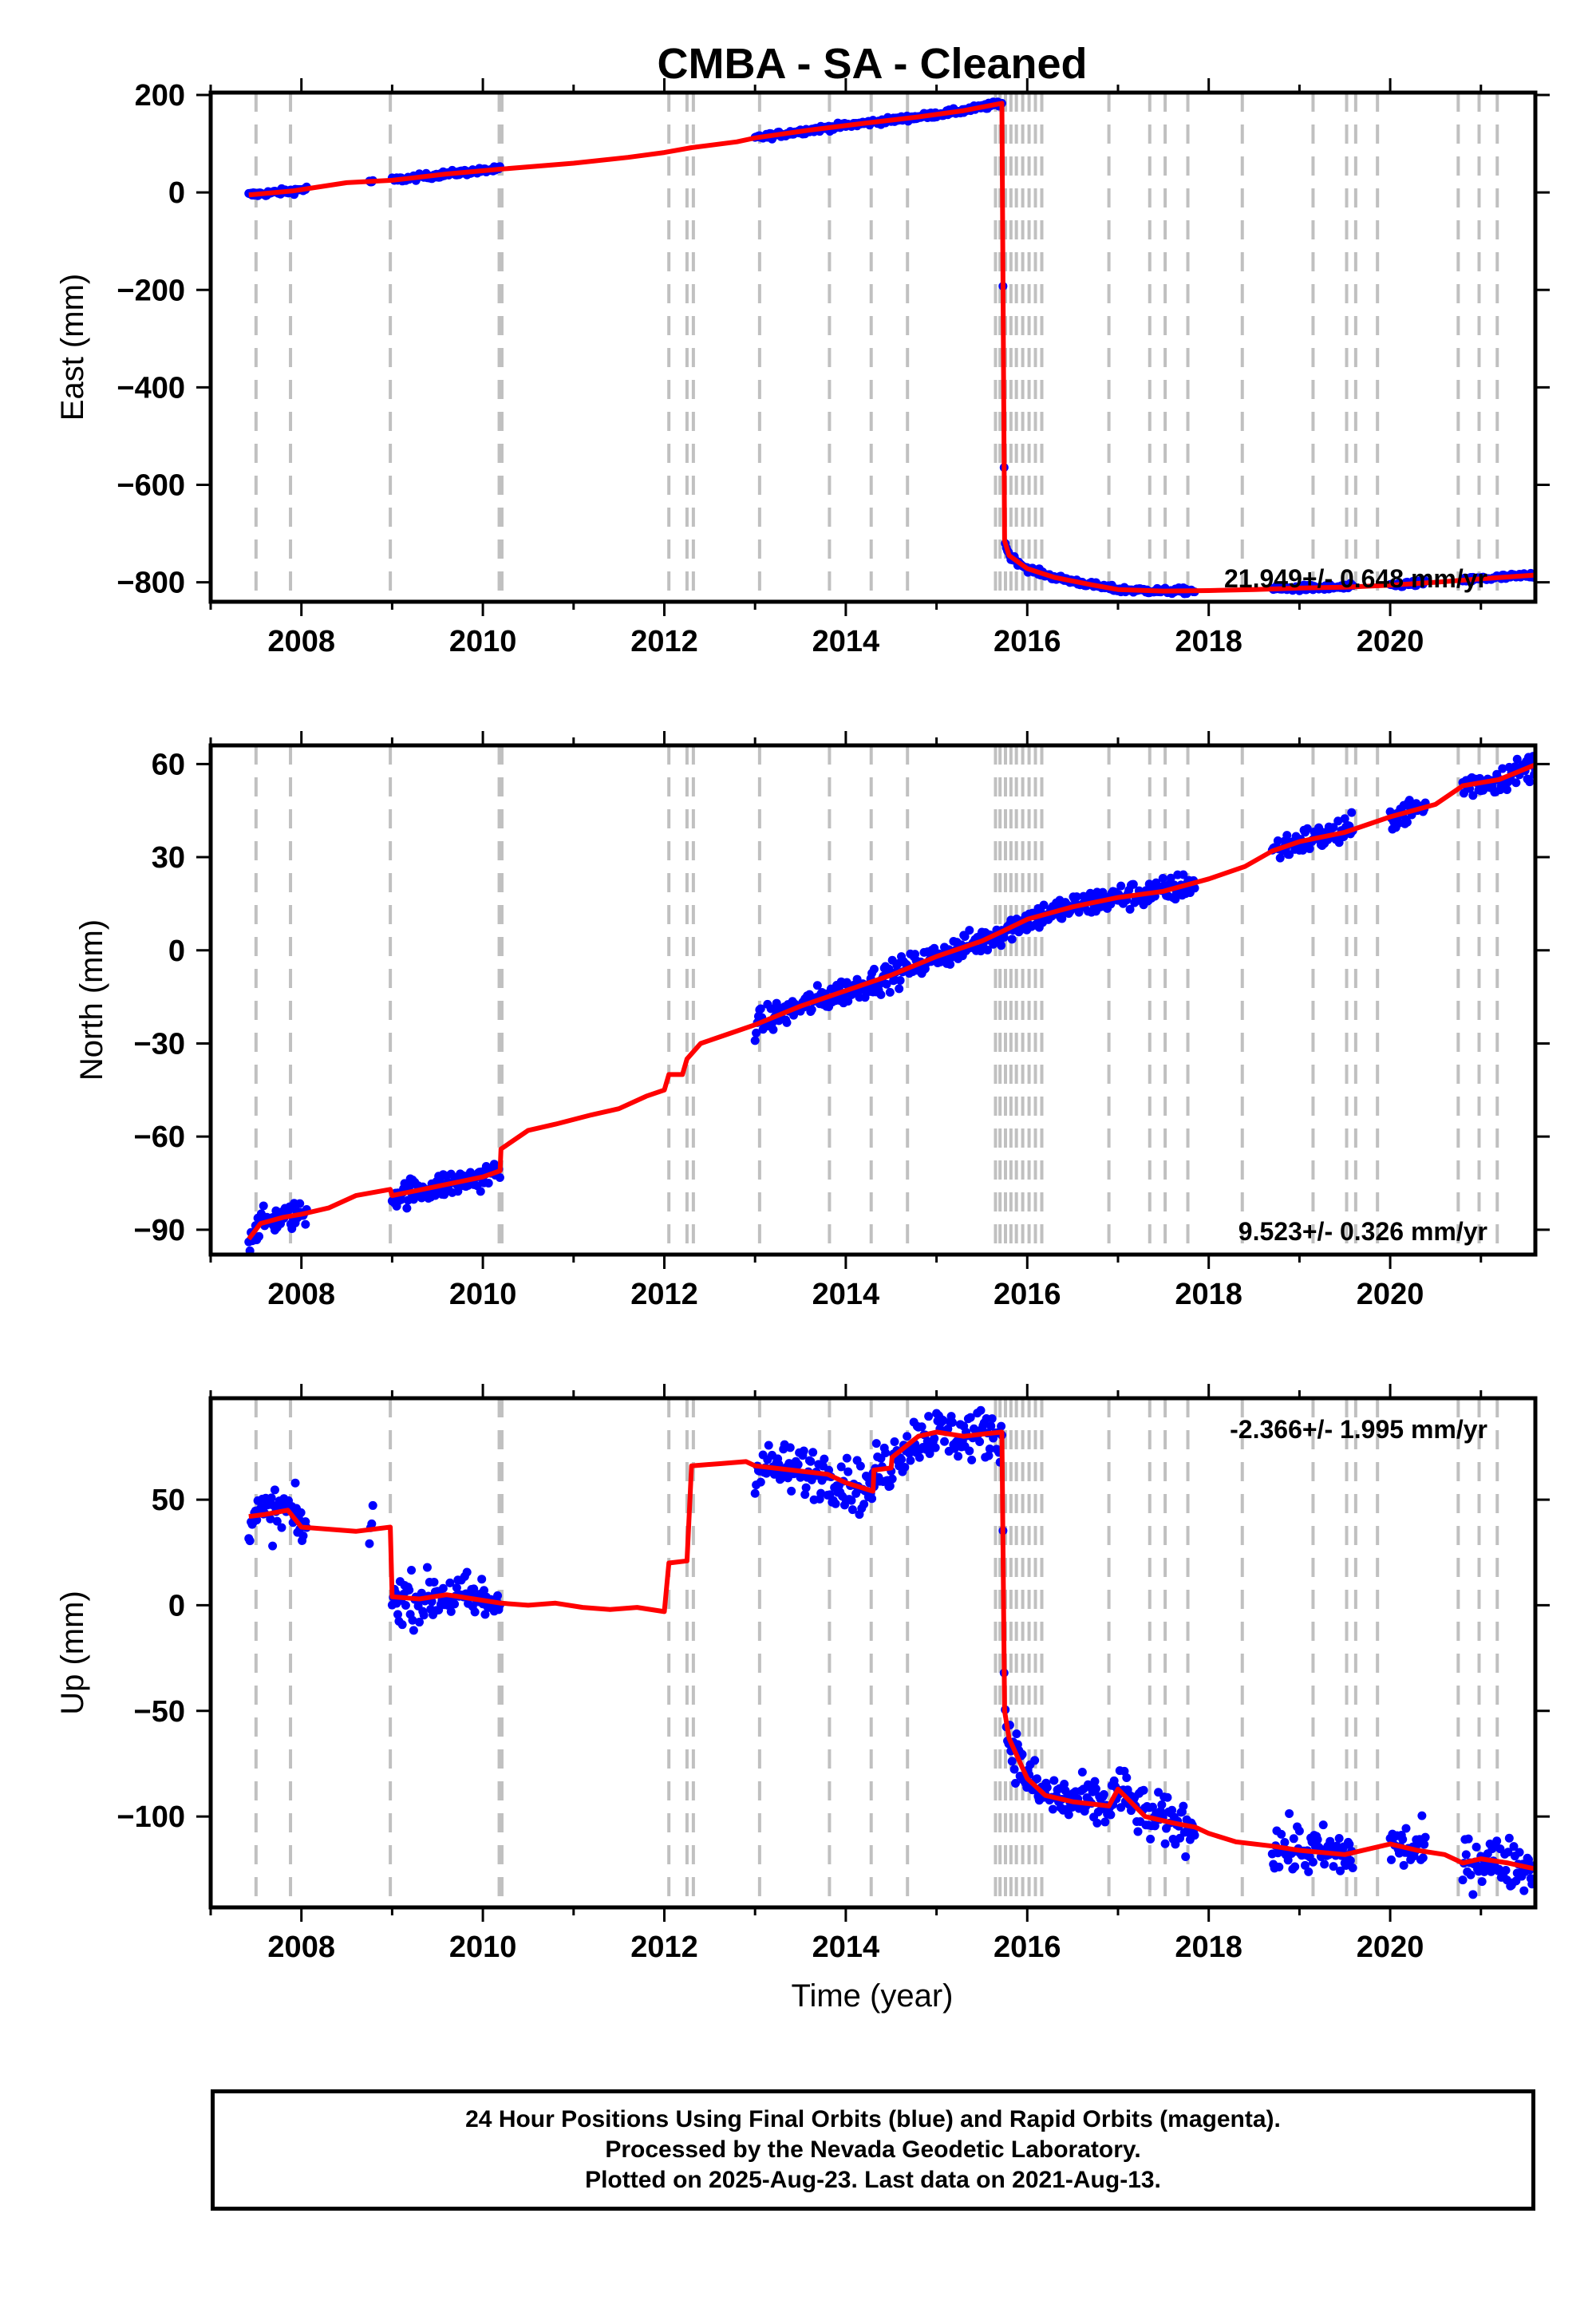  I want to click on y-tick-label: 50, so click(168, 1500).